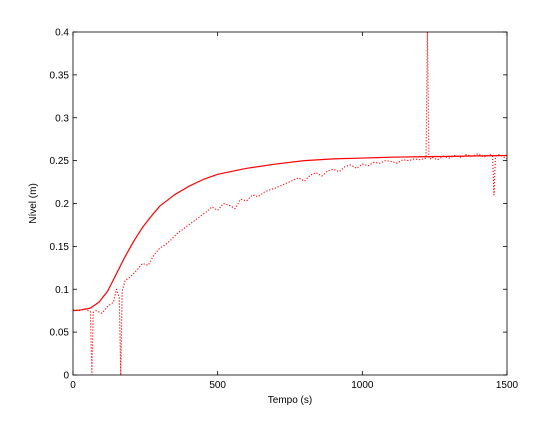 The width and height of the screenshot is (560, 425). Describe the element at coordinates (290, 400) in the screenshot. I see `x-axis-label: Tempo (s)` at that location.